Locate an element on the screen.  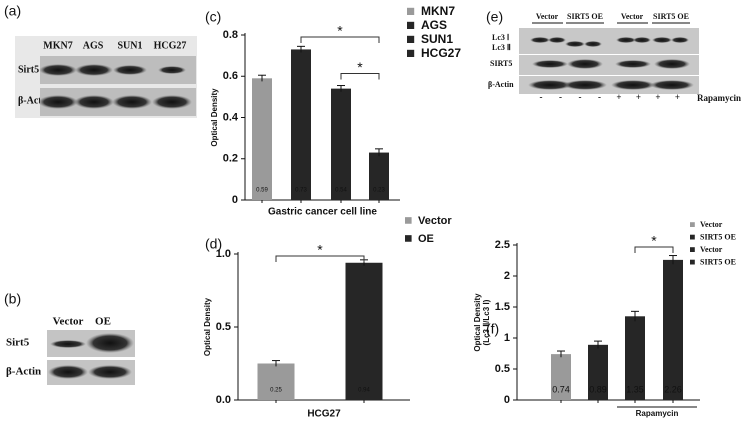
row-label: SIRT5 is located at coordinates (501, 63).